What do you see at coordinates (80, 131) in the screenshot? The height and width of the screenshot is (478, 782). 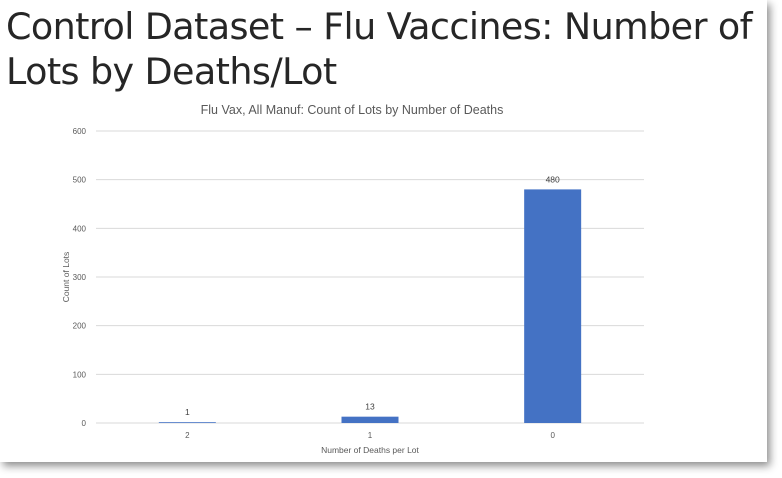 I see `y-tick-label: 600` at bounding box center [80, 131].